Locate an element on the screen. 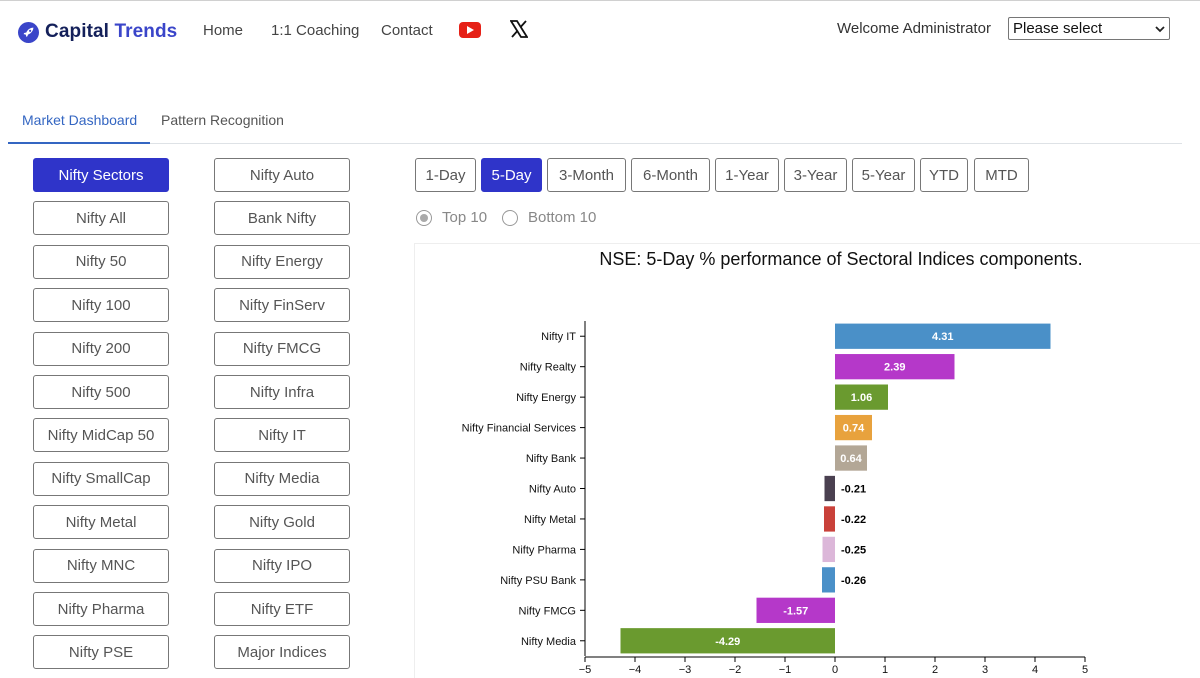 This screenshot has height=678, width=1200. sector-button-nifty-finserv: Nifty FinServ is located at coordinates (282, 305).